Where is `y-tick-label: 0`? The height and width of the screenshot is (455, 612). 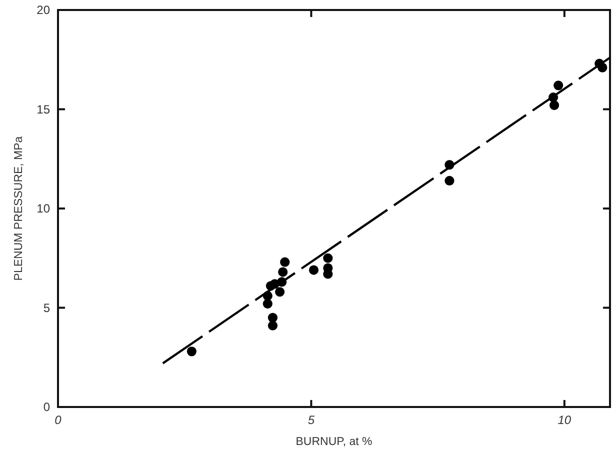
y-tick-label: 0 is located at coordinates (46, 407).